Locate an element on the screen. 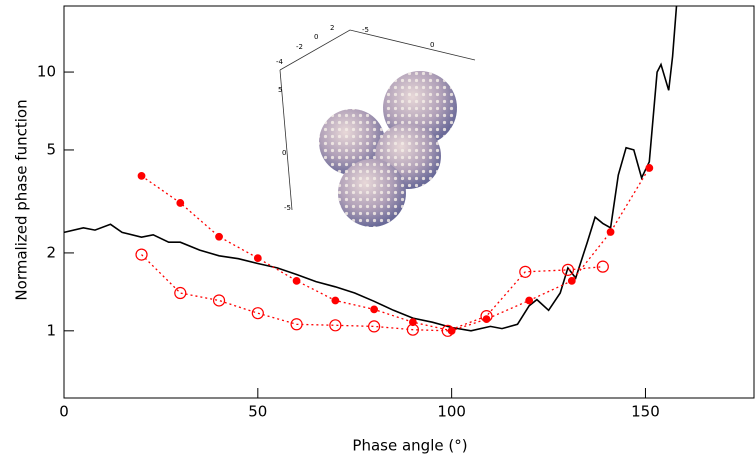 This screenshot has height=464, width=755. y-tick-label: 2 is located at coordinates (51, 252).